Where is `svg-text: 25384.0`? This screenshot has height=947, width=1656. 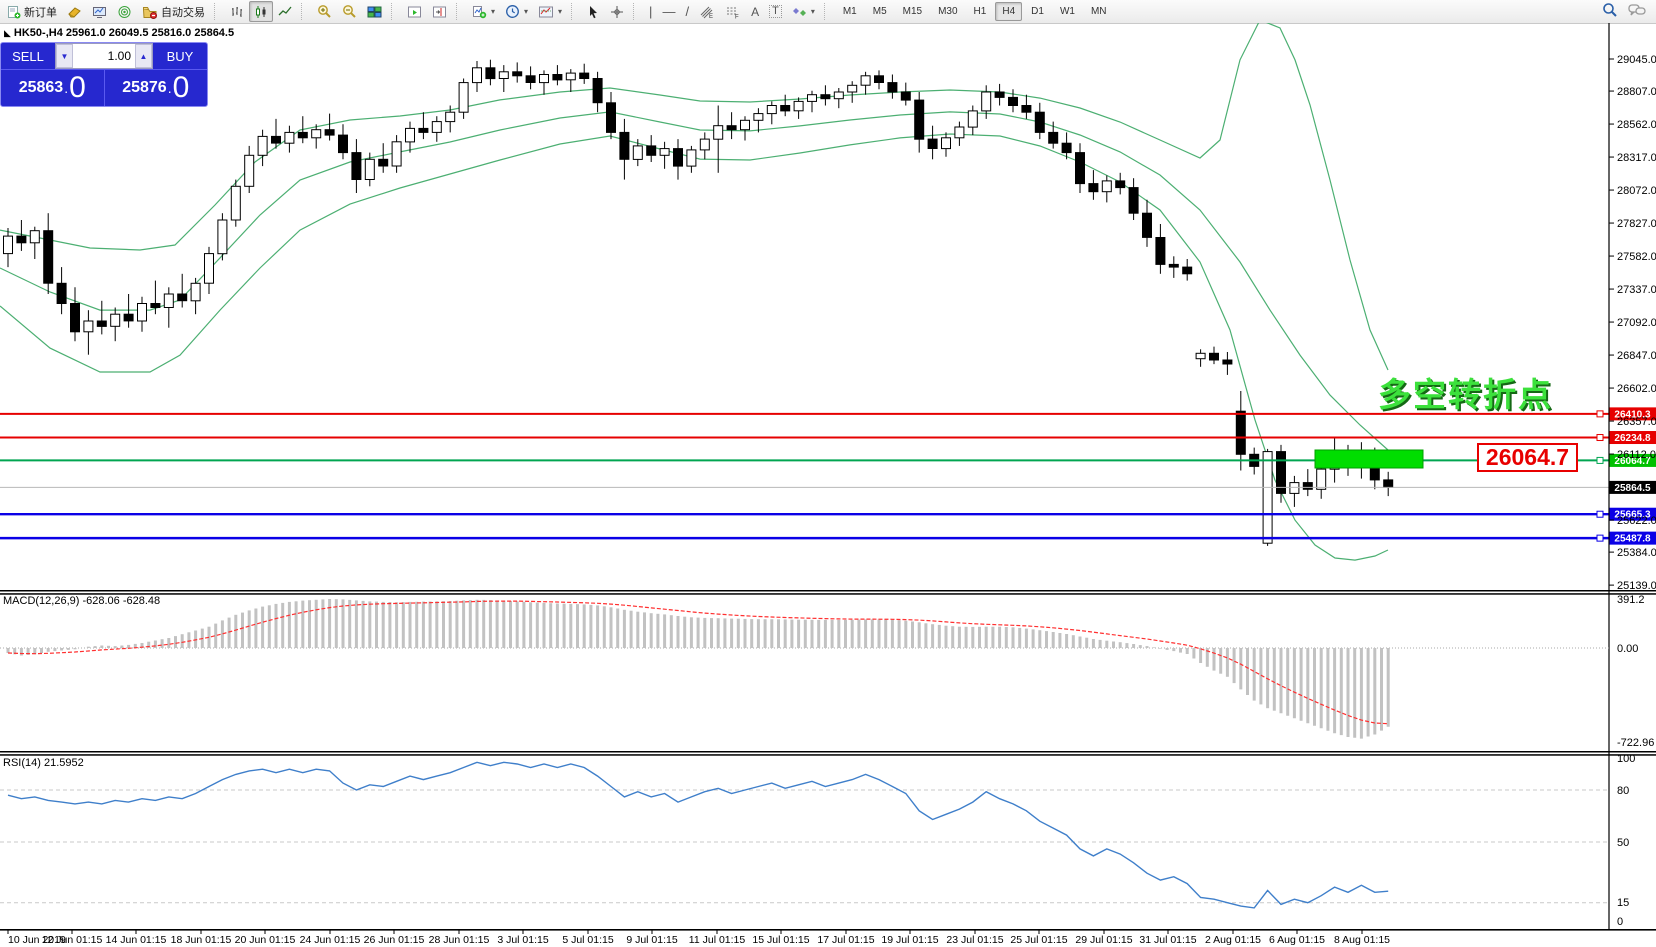 svg-text: 25384.0 is located at coordinates (1636, 553).